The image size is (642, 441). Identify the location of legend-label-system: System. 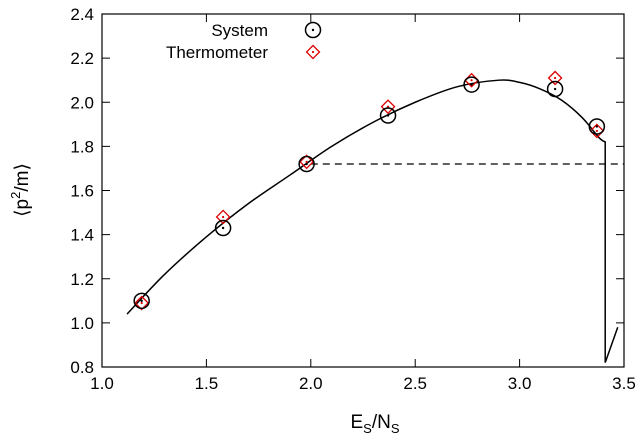
(239, 30).